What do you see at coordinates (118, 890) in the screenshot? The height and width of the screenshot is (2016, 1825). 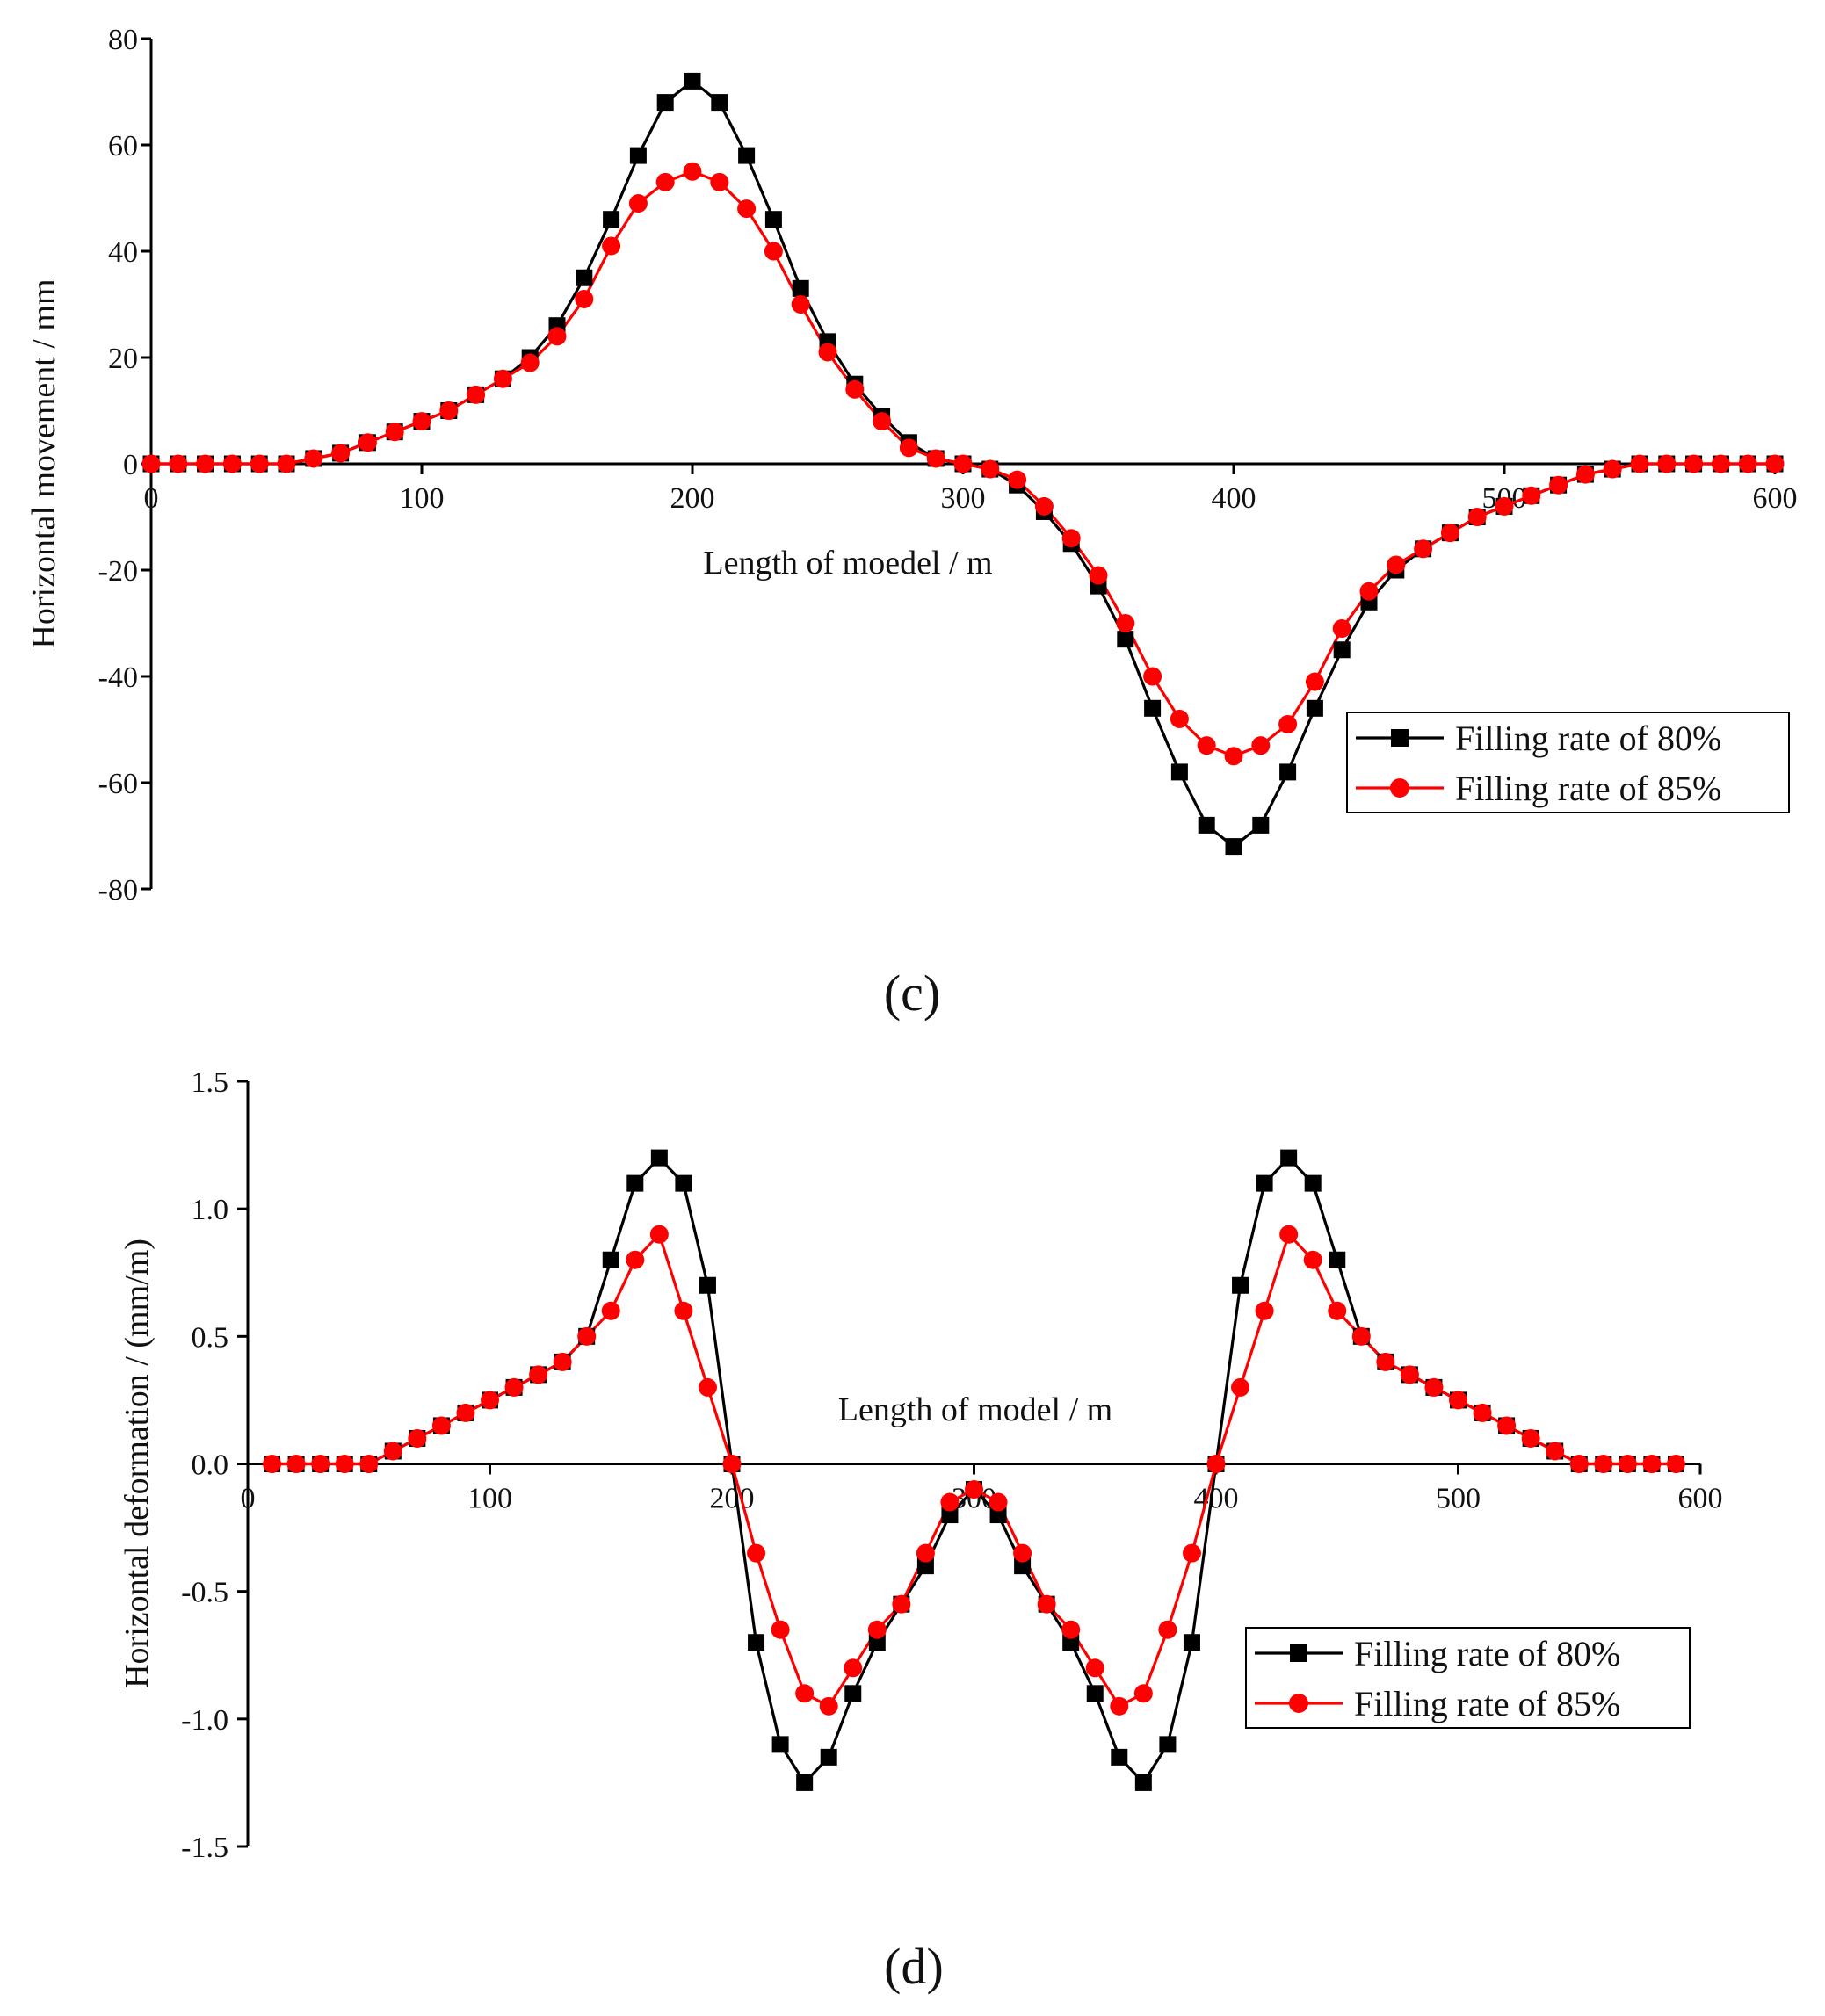 I see `y-tick-label: -80` at bounding box center [118, 890].